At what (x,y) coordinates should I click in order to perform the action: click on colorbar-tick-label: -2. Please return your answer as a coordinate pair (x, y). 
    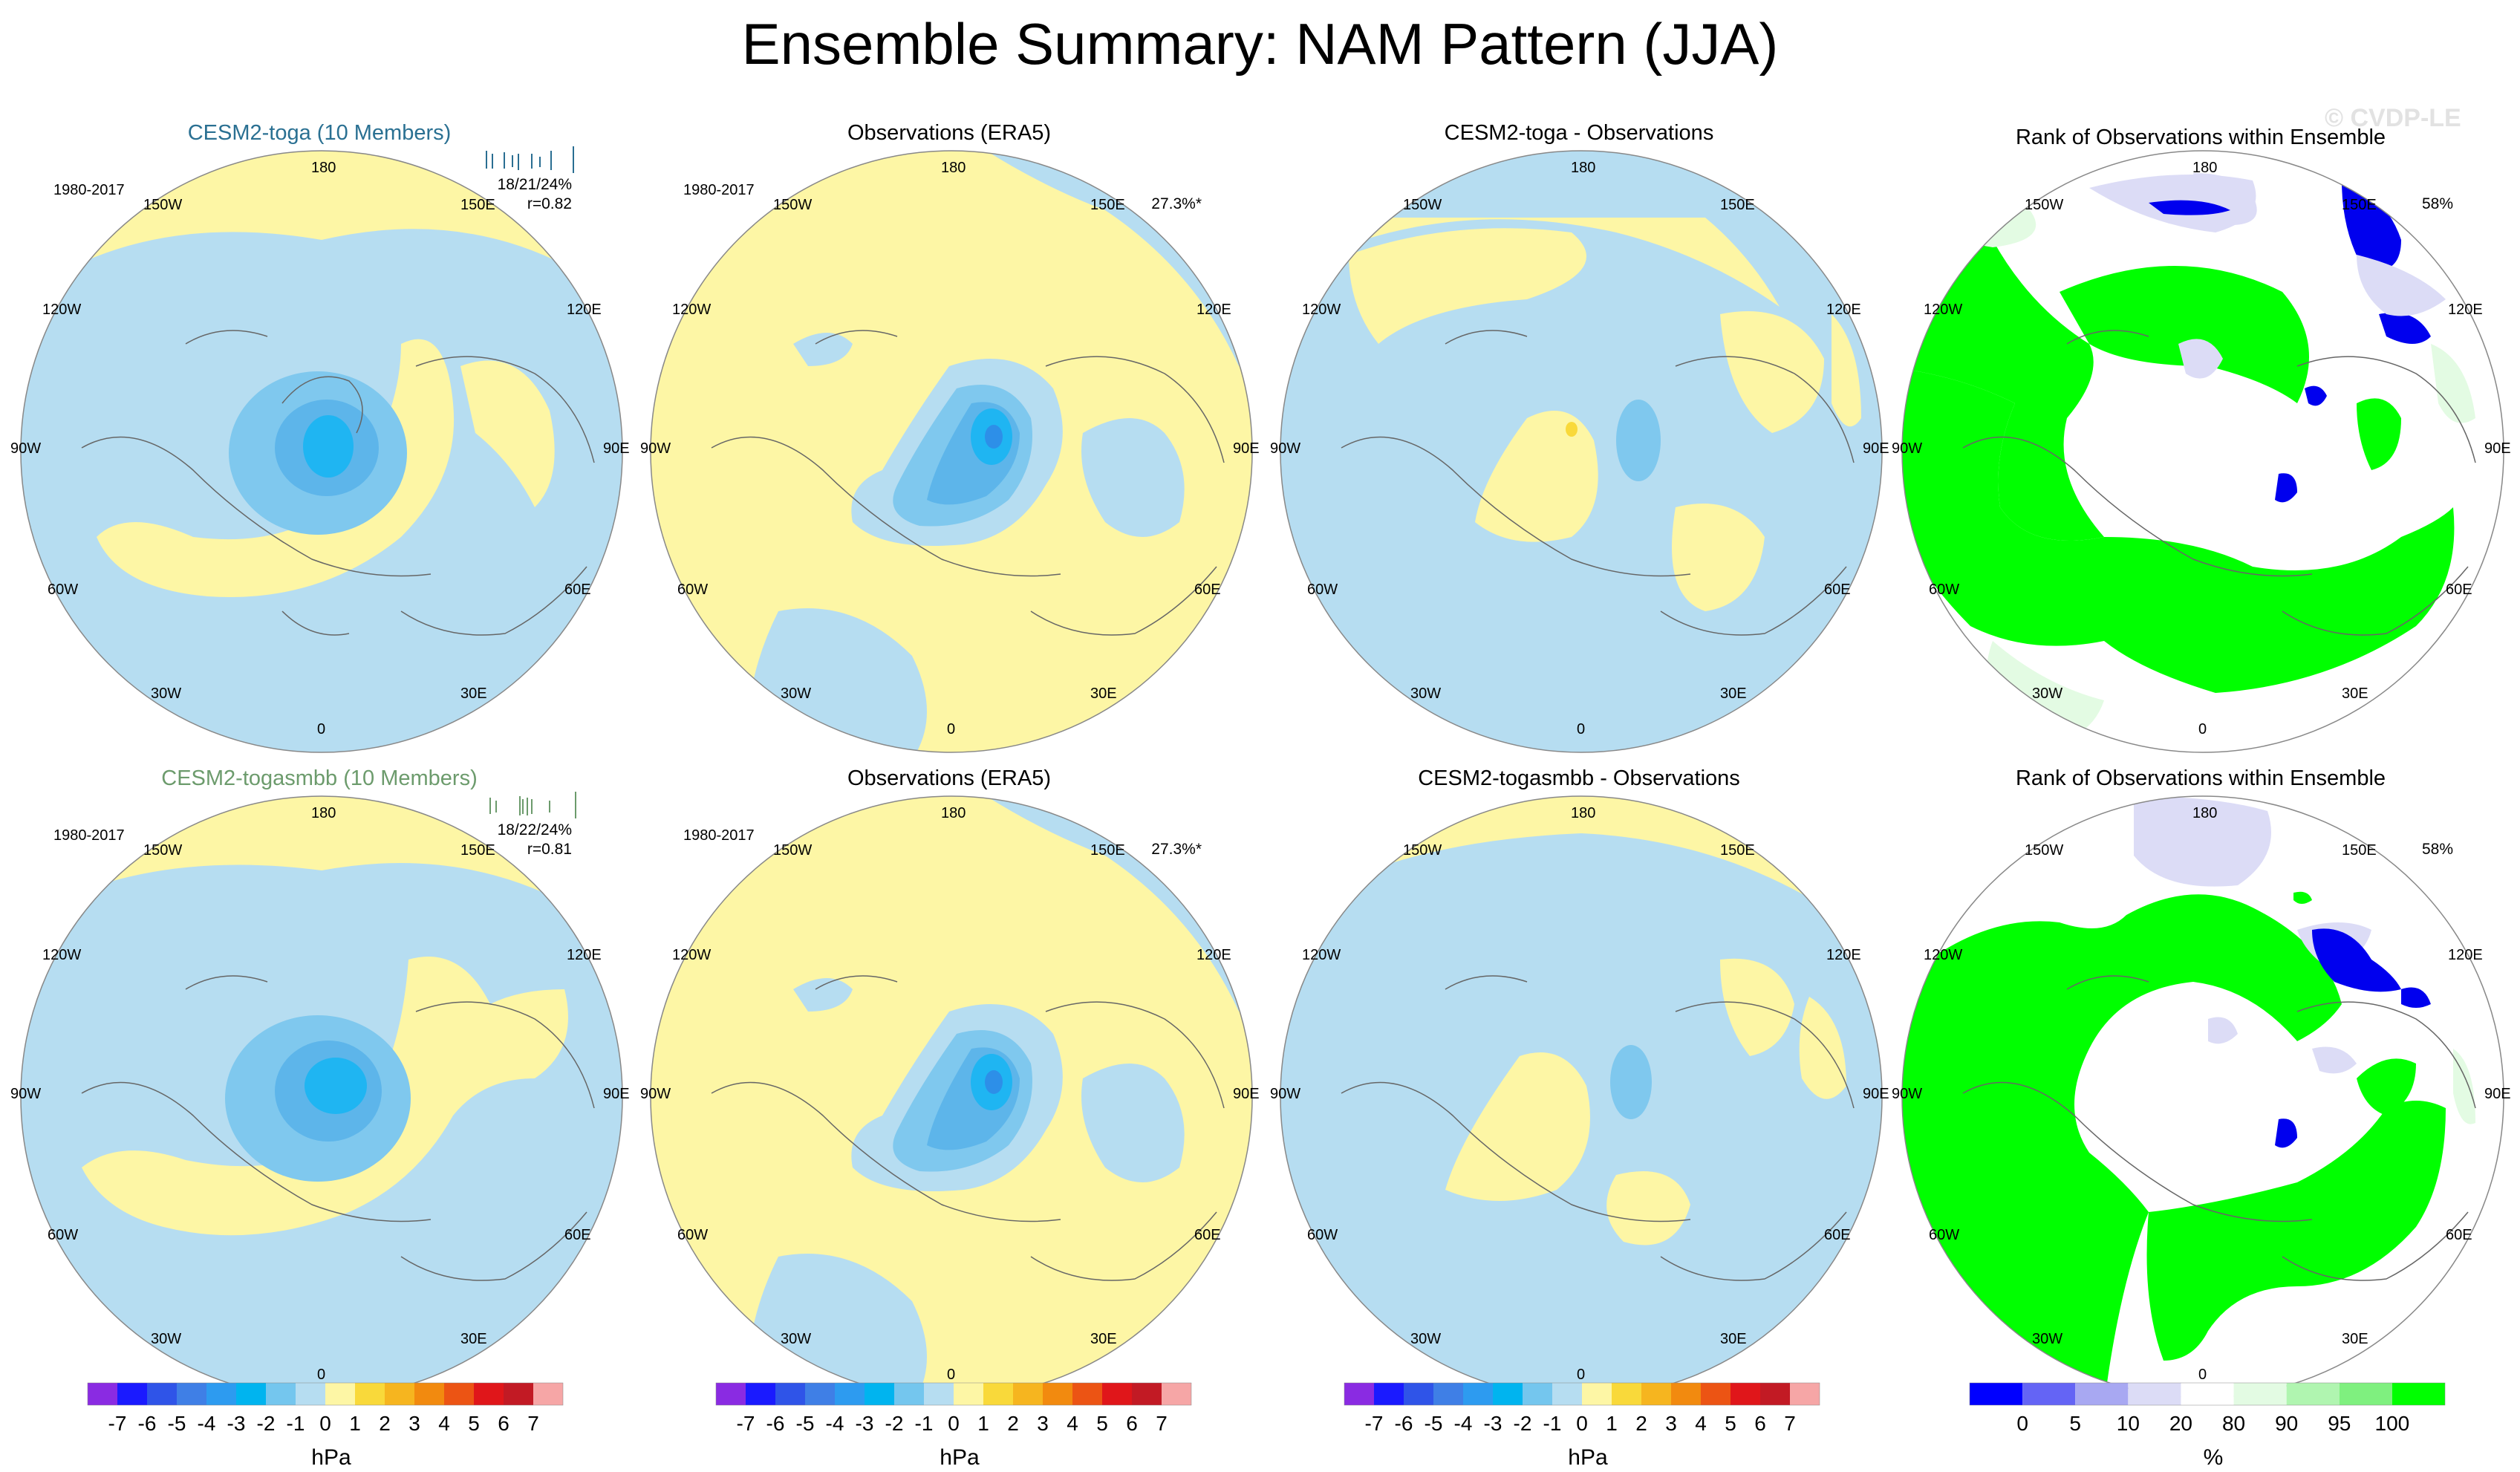
    Looking at the image, I should click on (1523, 1423).